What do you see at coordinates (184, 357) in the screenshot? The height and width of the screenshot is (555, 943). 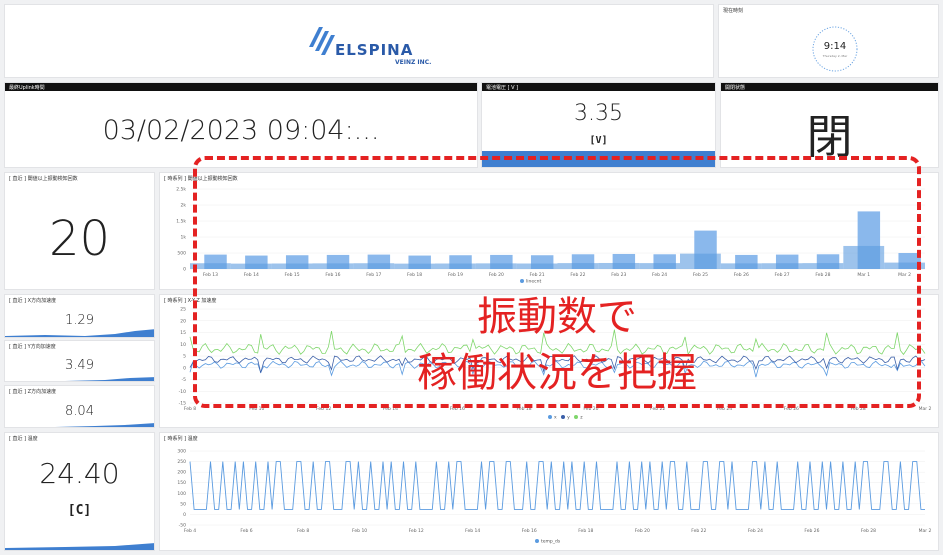 I see `y-tick-label: 5` at bounding box center [184, 357].